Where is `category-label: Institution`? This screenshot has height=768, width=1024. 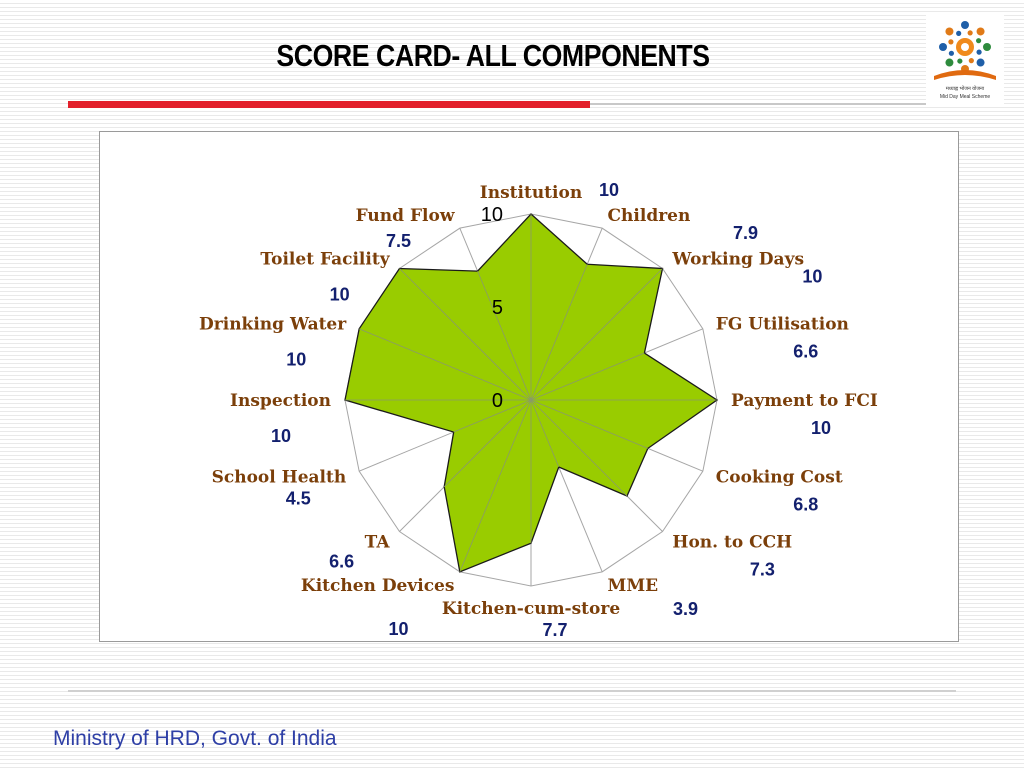 category-label: Institution is located at coordinates (531, 193).